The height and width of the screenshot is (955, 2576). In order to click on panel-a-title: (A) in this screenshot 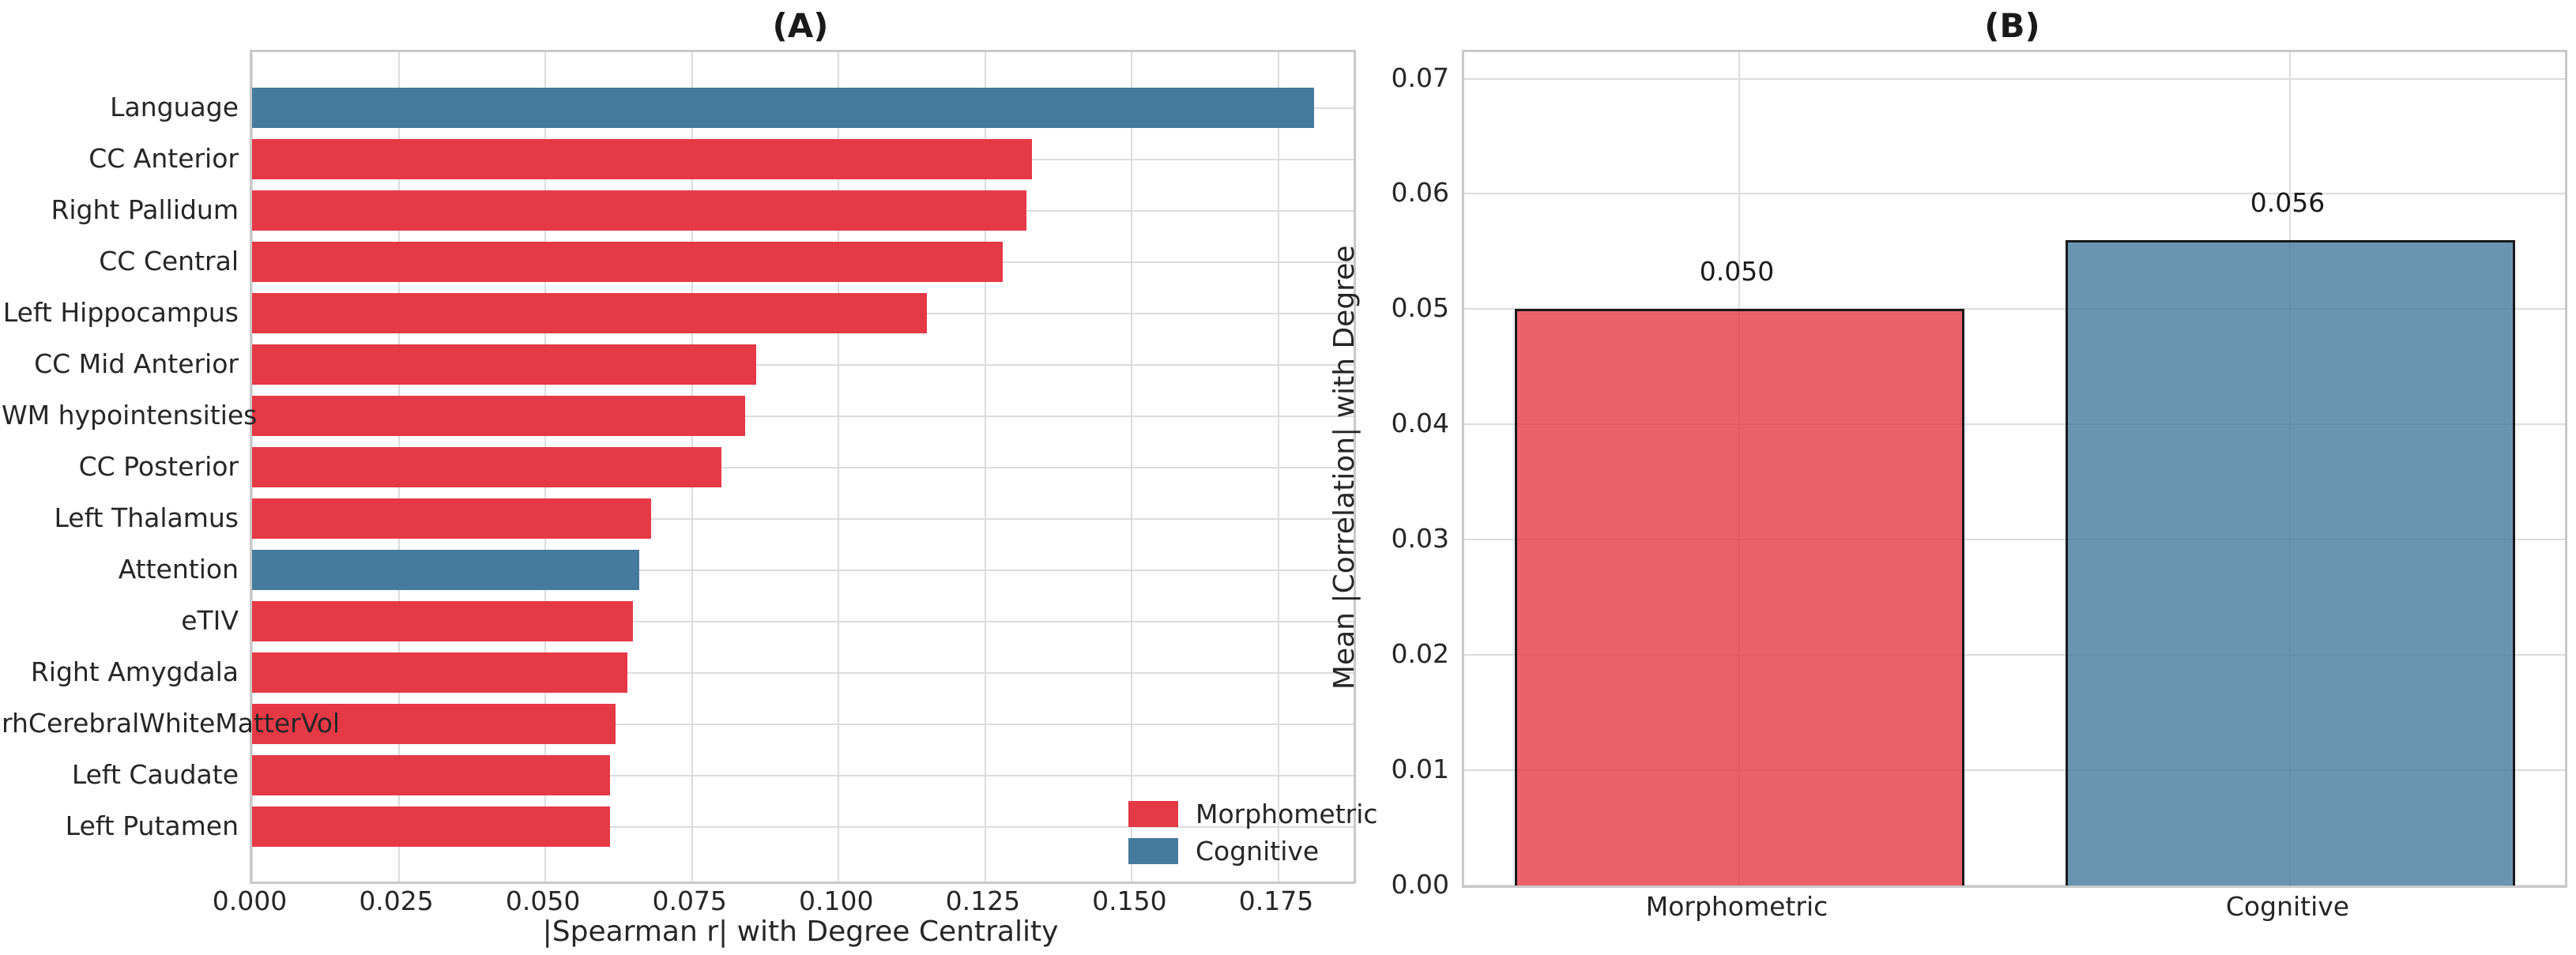, I will do `click(800, 25)`.